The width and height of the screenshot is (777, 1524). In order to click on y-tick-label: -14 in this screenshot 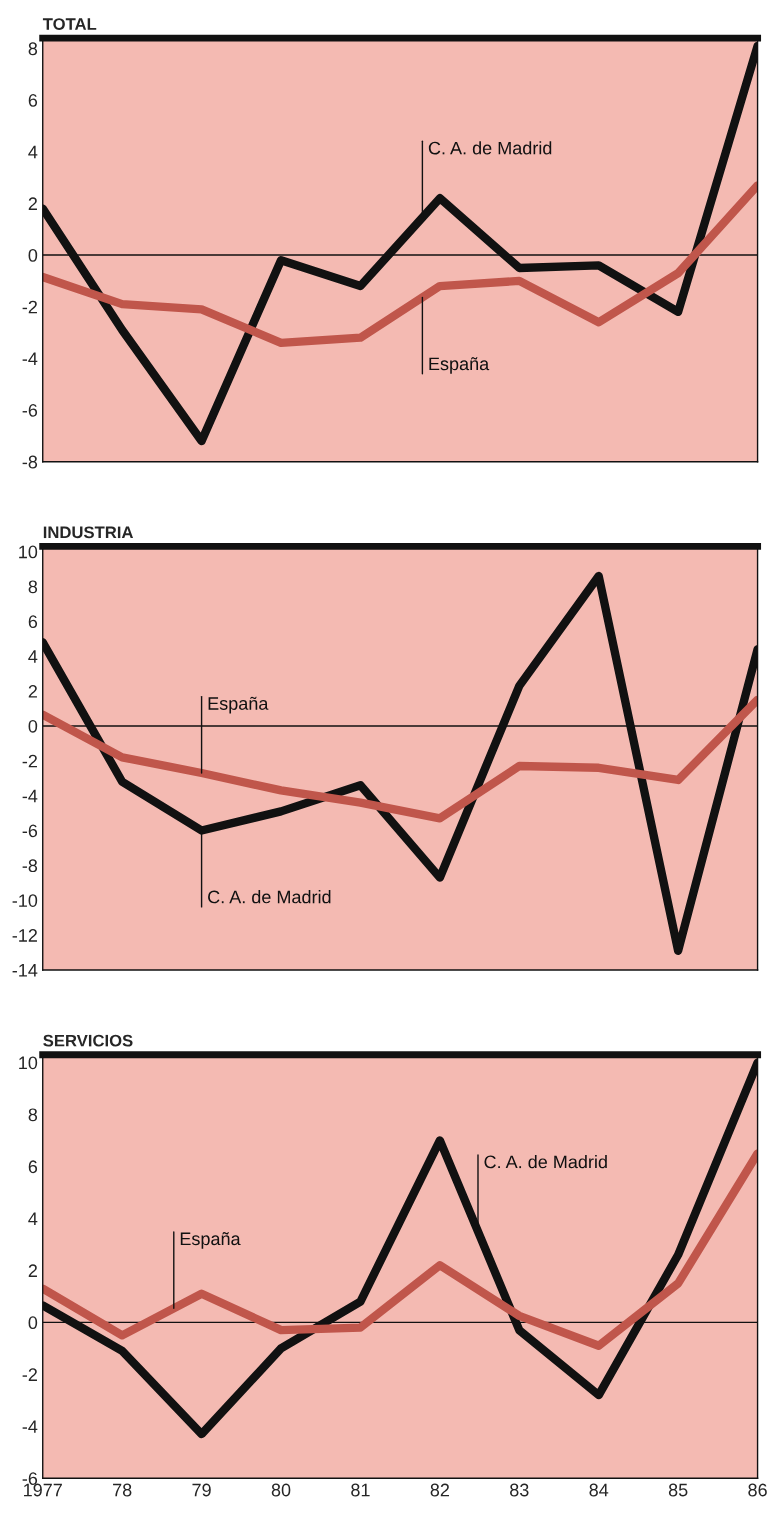, I will do `click(25, 970)`.